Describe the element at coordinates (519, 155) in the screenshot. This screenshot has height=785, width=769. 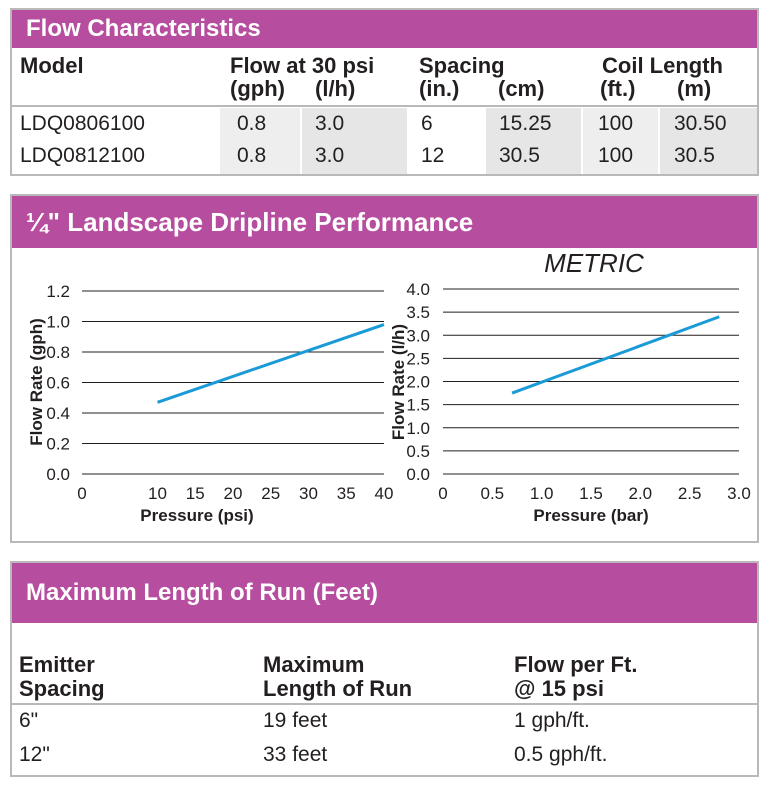
I see `row2-cm: 30.5` at that location.